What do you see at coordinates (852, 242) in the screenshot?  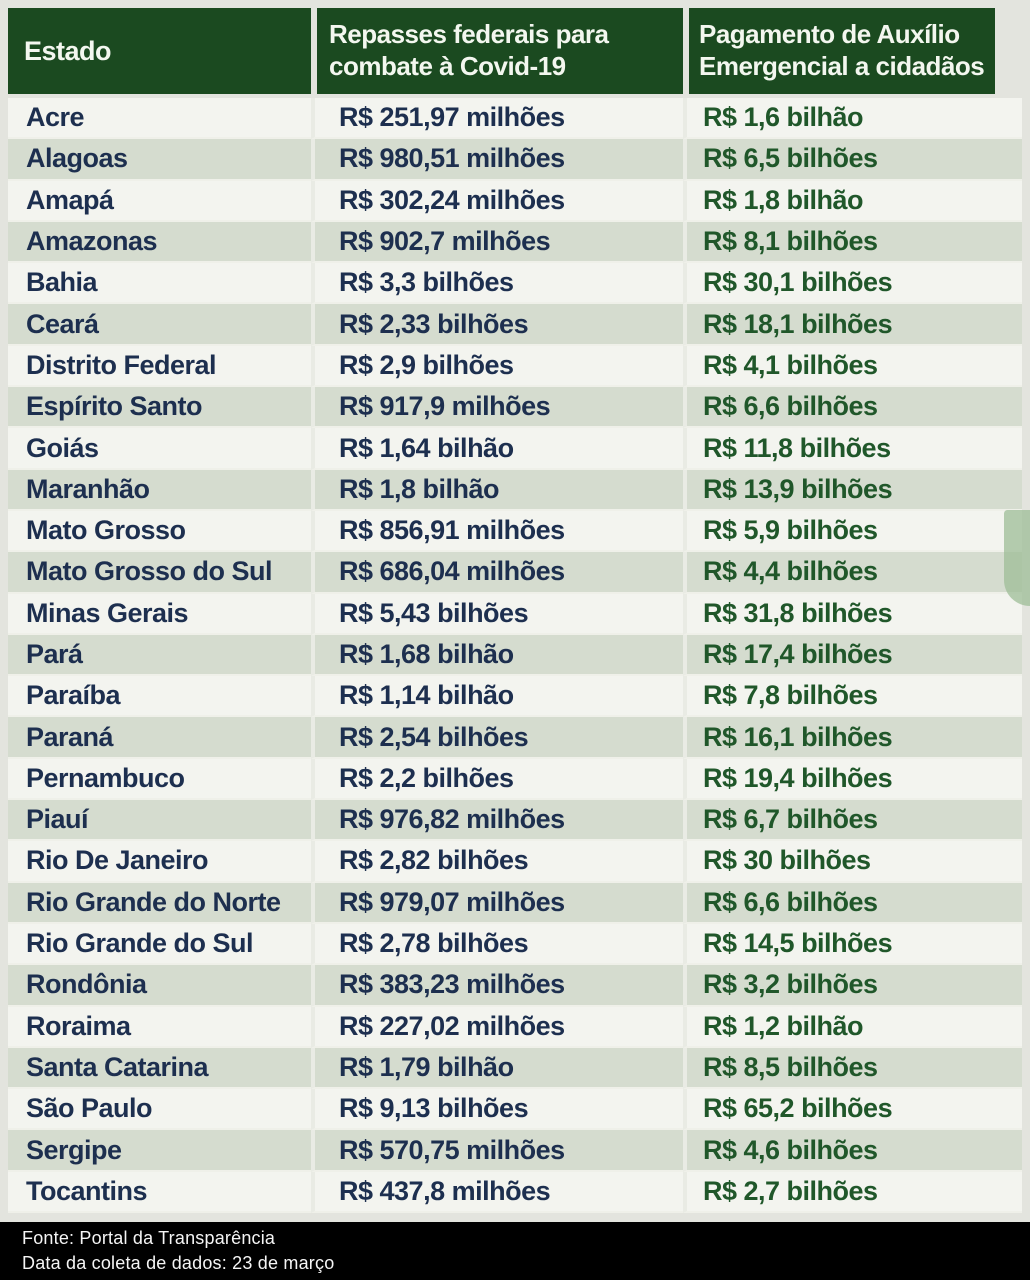 I see `auxilio-value: R$ 8,1 bilhões` at bounding box center [852, 242].